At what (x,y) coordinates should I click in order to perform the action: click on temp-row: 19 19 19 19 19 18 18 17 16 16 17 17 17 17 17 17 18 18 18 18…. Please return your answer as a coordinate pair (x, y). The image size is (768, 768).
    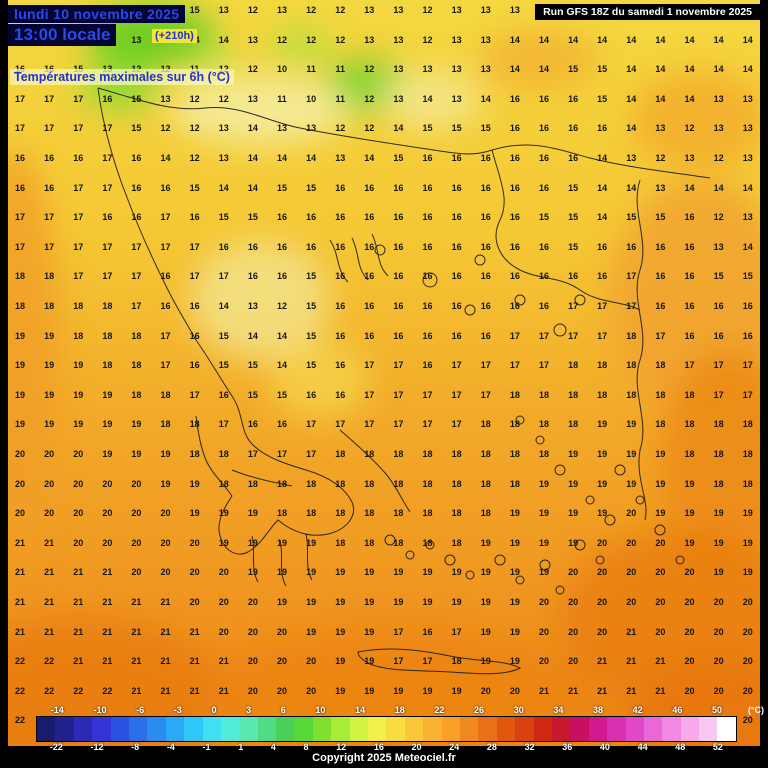
    Looking at the image, I should click on (384, 424).